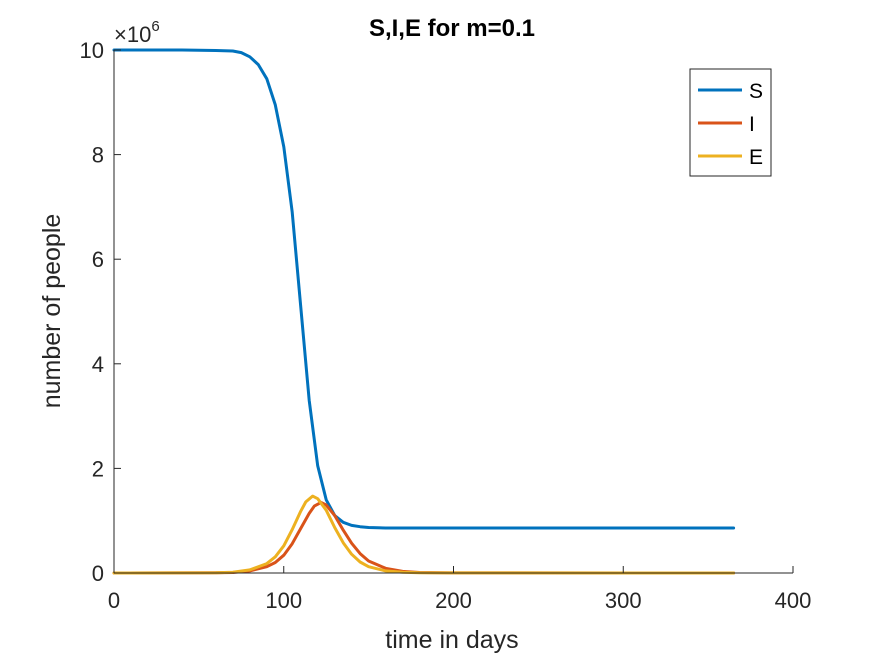 The height and width of the screenshot is (661, 875). Describe the element at coordinates (98, 573) in the screenshot. I see `y-tick-label: 0` at that location.